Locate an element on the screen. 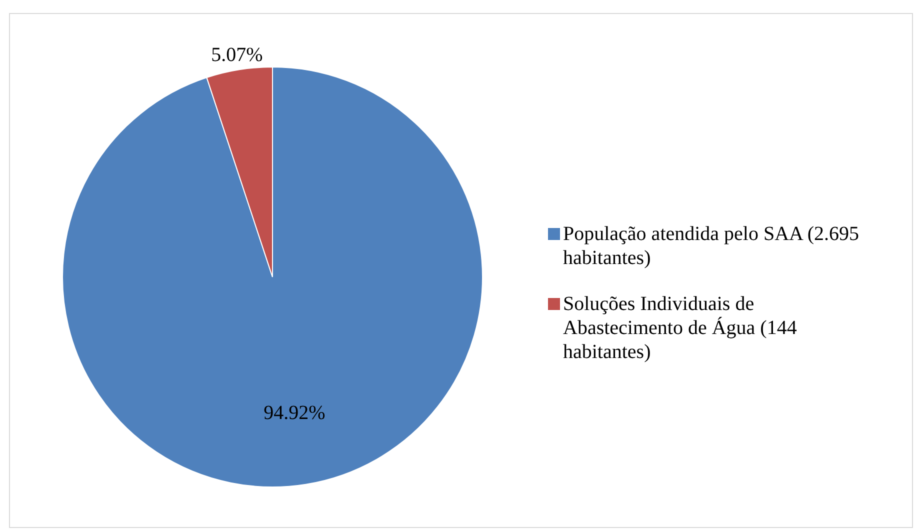  legend-label: Soluções Individuais de Abastecimento de Água (144 habitantes) is located at coordinates (680, 328).